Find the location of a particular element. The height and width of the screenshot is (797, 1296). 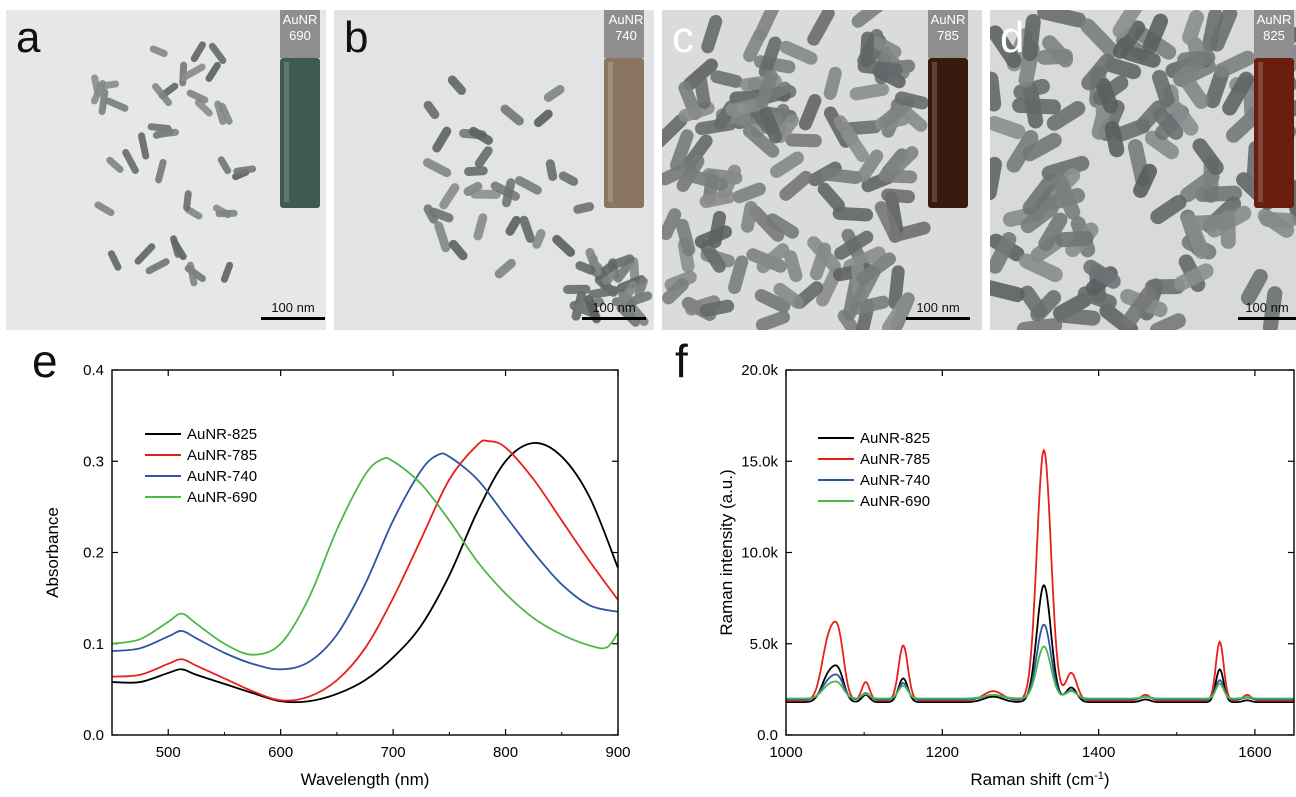

scale-bar-c is located at coordinates (938, 318).